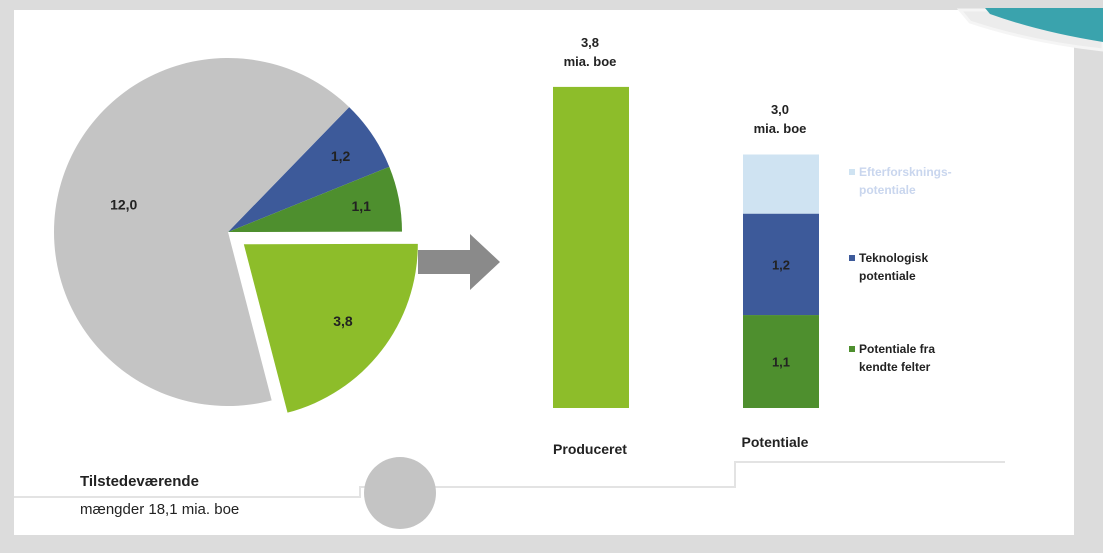 The height and width of the screenshot is (553, 1103). I want to click on bar-segment-teknologisk, so click(781, 264).